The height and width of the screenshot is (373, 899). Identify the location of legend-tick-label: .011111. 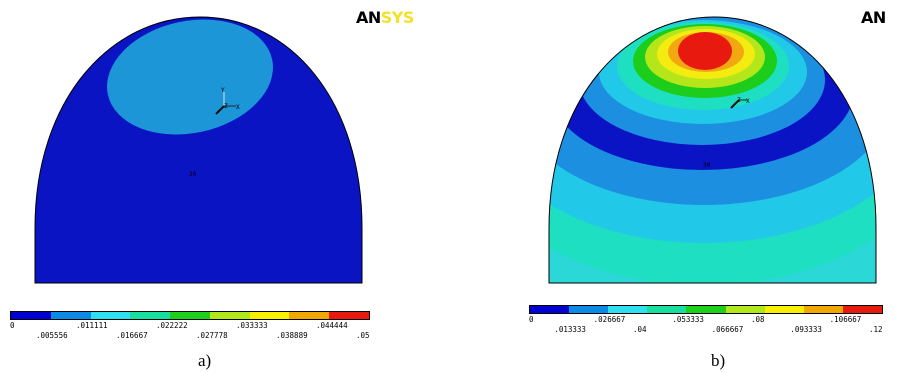
(92, 325).